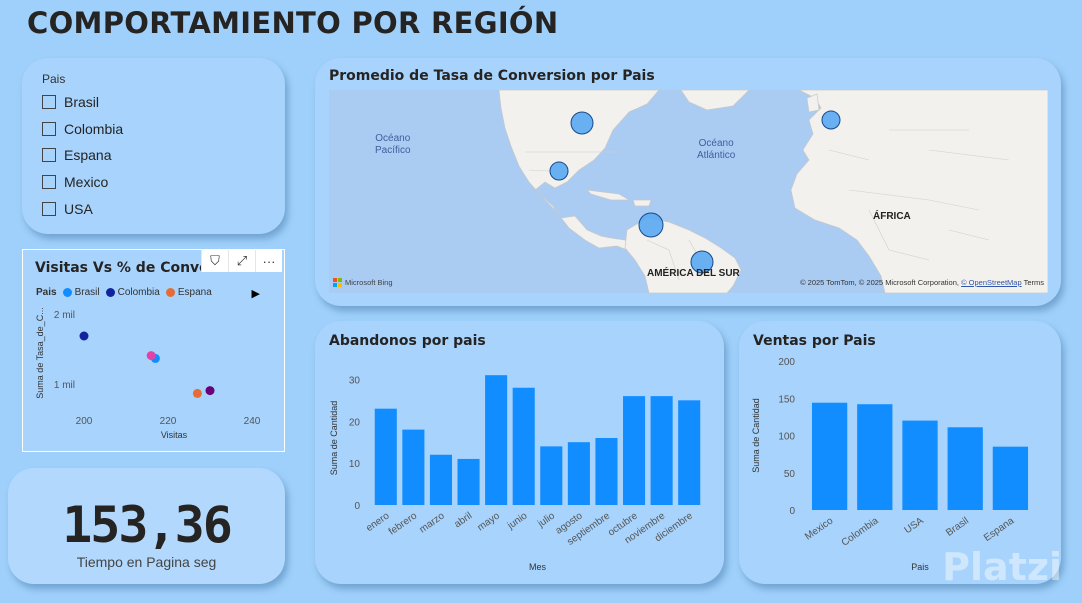 Image resolution: width=1082 pixels, height=603 pixels. What do you see at coordinates (914, 525) in the screenshot?
I see `x-tick-label: USA` at bounding box center [914, 525].